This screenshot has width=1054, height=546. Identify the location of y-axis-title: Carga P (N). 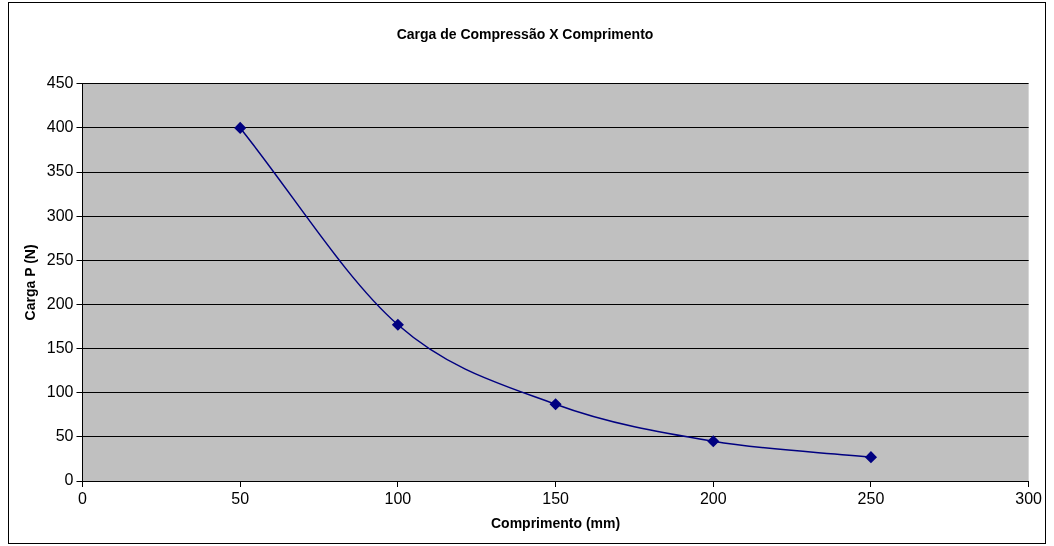
(30, 282).